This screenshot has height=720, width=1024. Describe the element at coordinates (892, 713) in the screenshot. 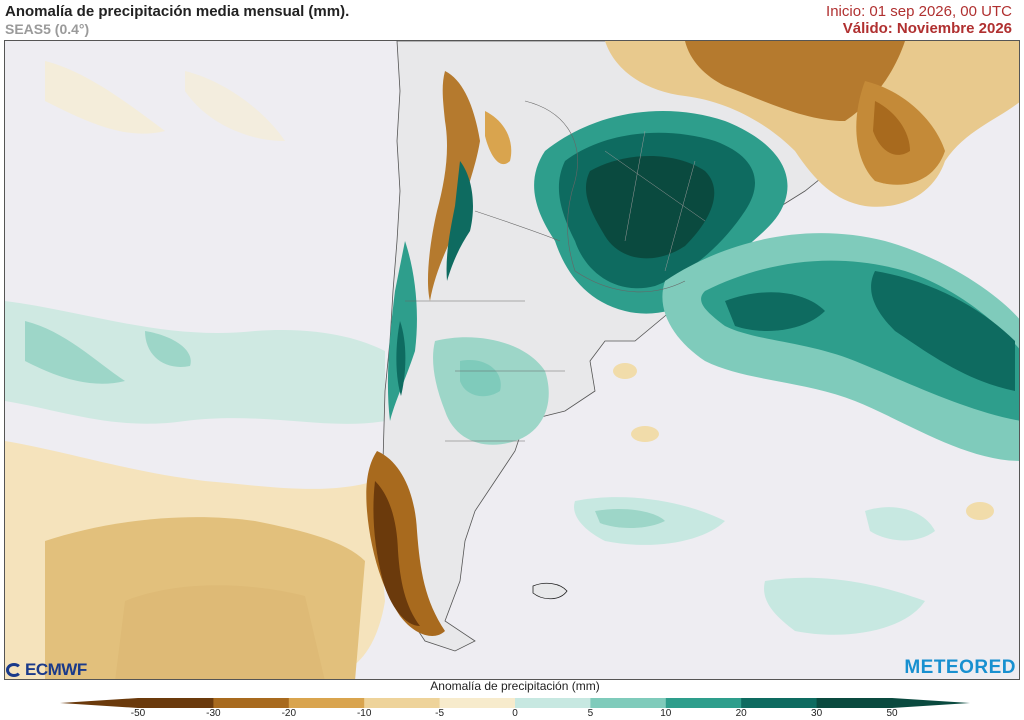

I see `colorbar-tick-label: 50` at that location.